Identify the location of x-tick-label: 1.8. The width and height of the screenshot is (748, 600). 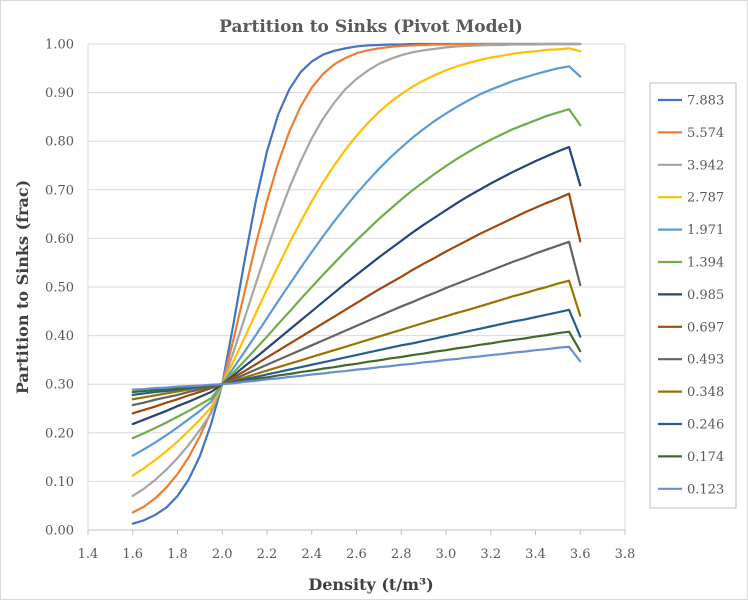
(177, 554).